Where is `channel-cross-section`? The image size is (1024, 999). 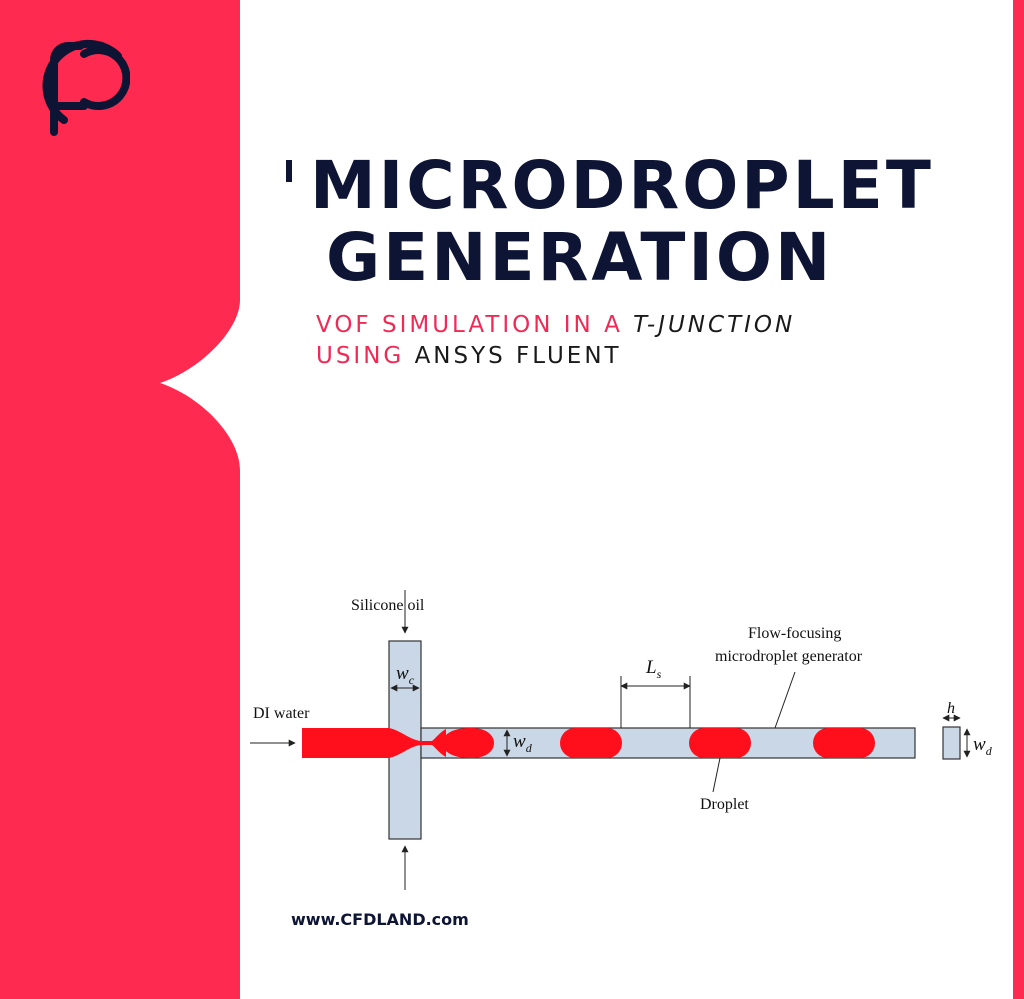
channel-cross-section is located at coordinates (951, 743).